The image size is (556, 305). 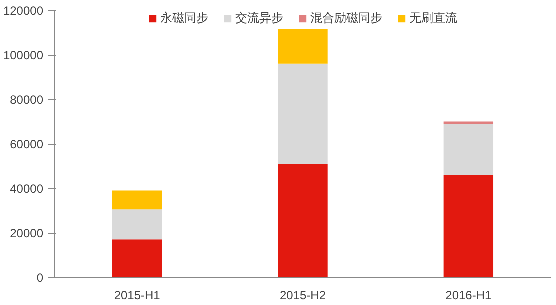 I want to click on y-tick-label: 20000, so click(x=27, y=233).